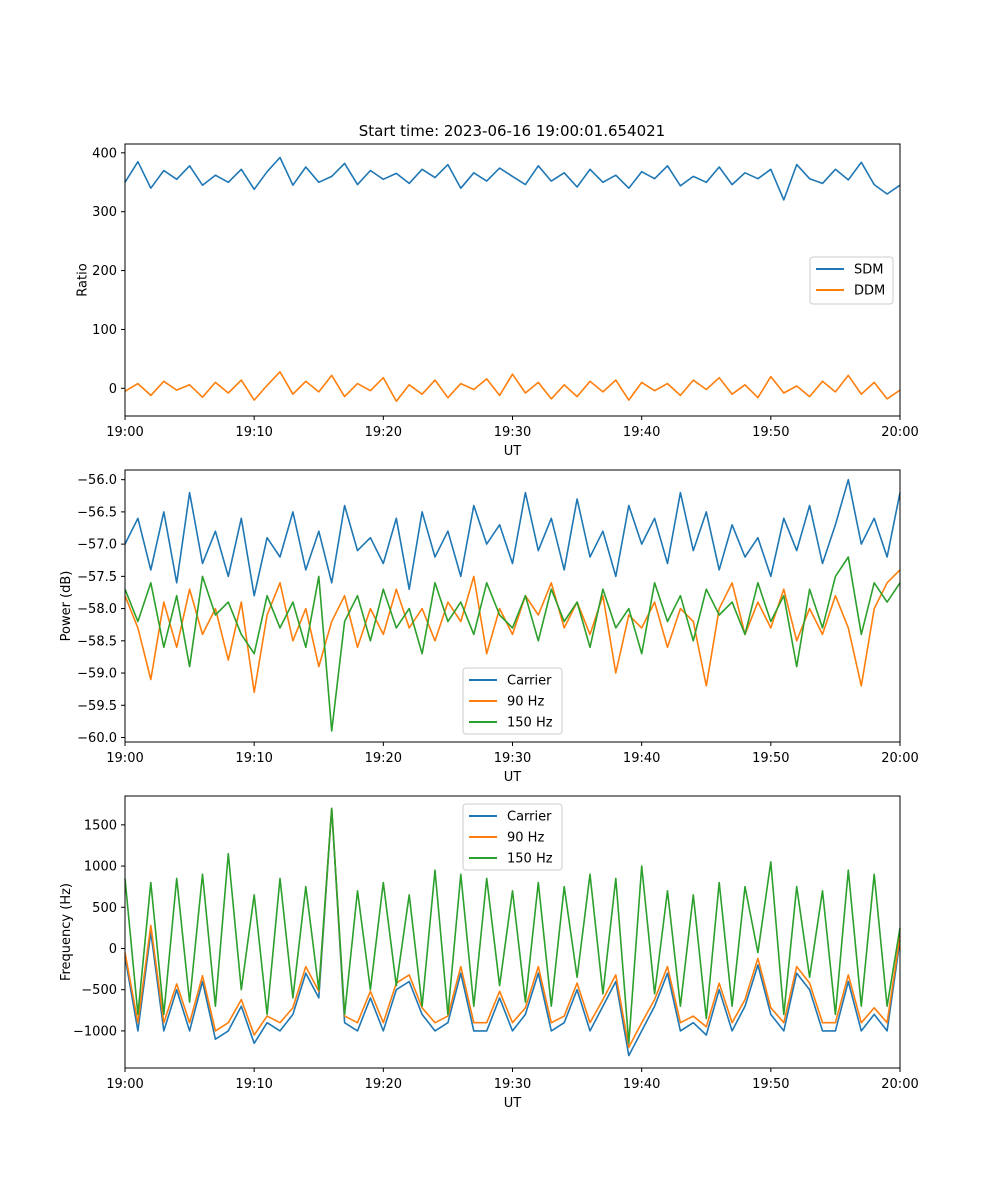 This screenshot has width=1000, height=1200. Describe the element at coordinates (851, 280) in the screenshot. I see `legend: SDM DDM` at that location.